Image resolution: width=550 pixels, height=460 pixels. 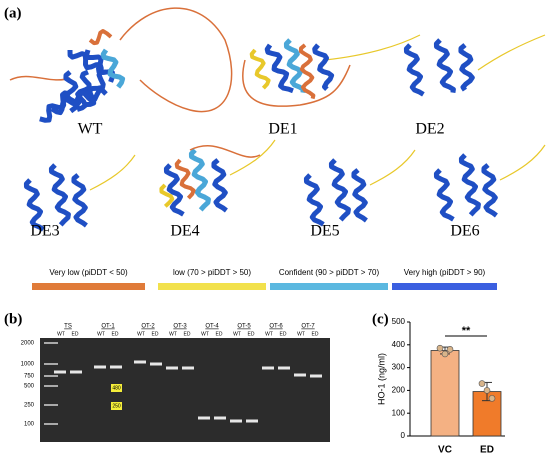 What do you see at coordinates (464, 231) in the screenshot?
I see `protein-label: DE6` at bounding box center [464, 231].